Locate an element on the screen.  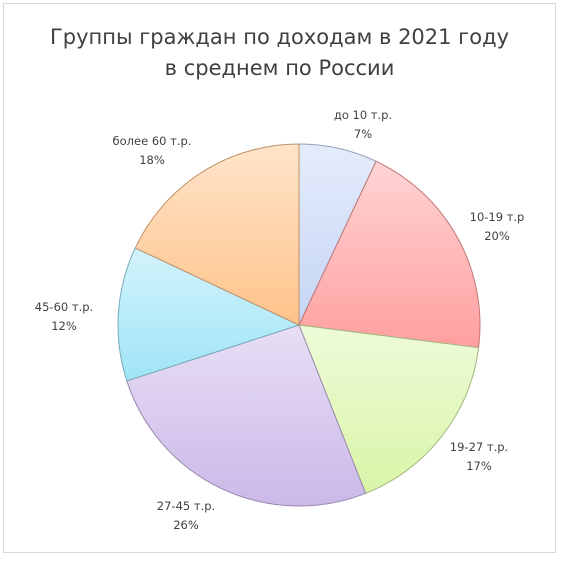
slice-value-label: 26% is located at coordinates (186, 525).